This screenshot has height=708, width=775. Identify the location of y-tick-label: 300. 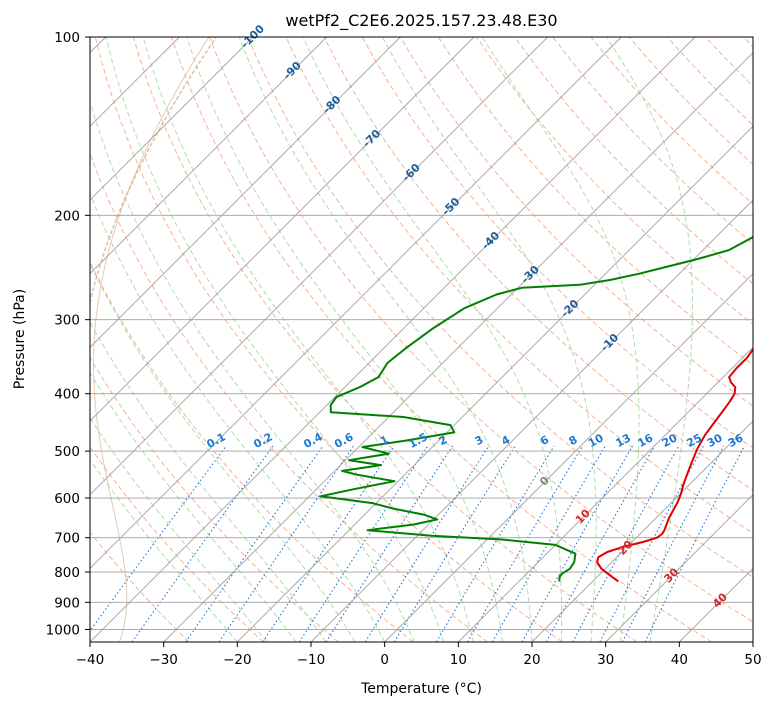
(67, 321).